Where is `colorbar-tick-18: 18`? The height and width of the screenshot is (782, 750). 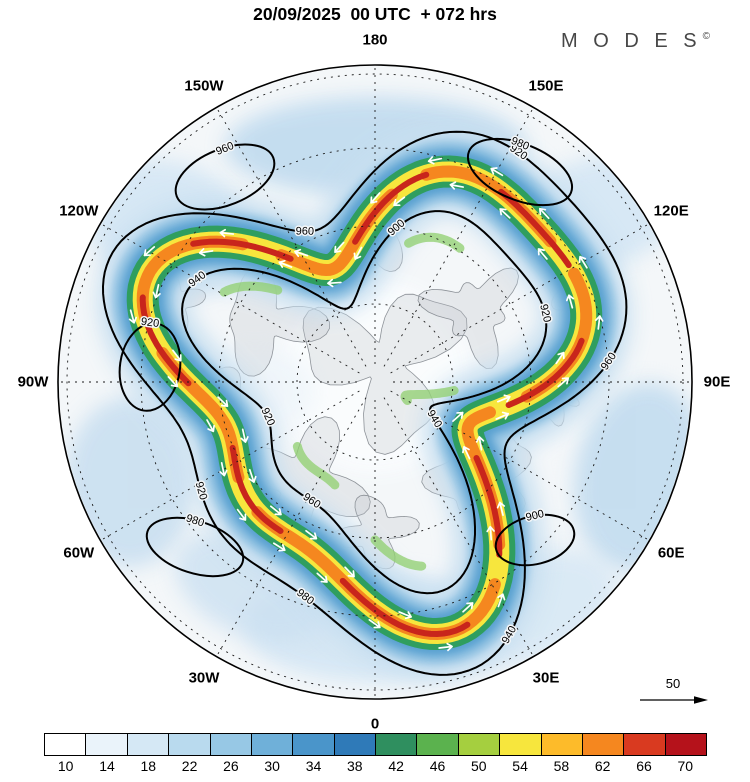 colorbar-tick-18: 18 is located at coordinates (148, 766).